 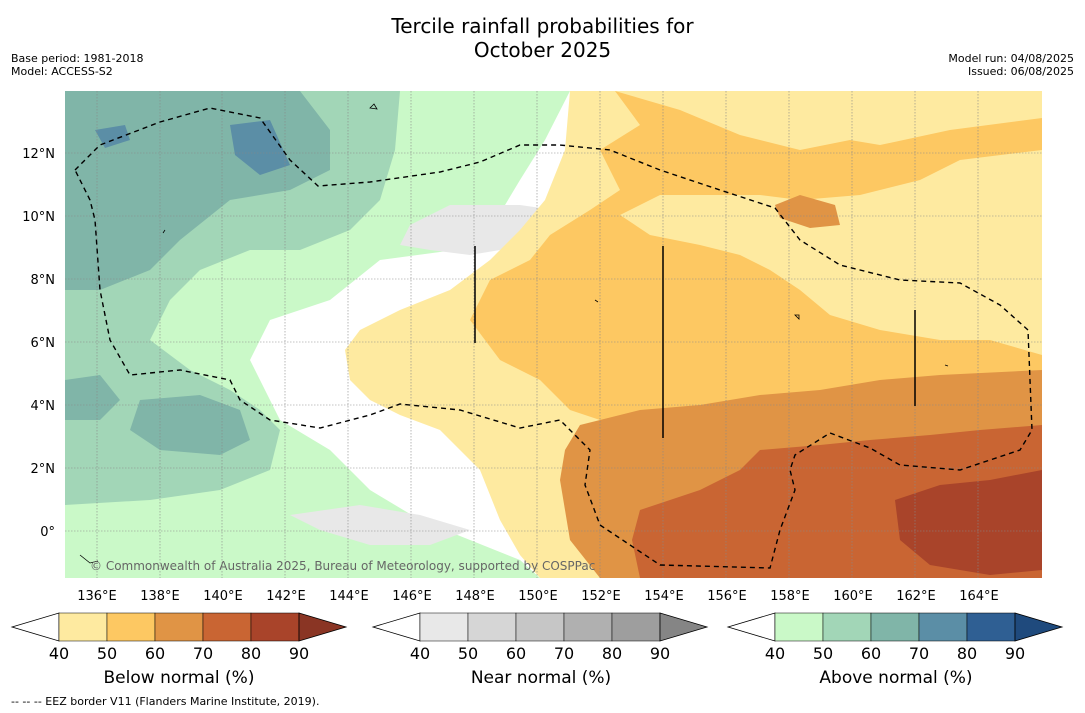 I want to click on below-normal-90-region, so click(x=968, y=522).